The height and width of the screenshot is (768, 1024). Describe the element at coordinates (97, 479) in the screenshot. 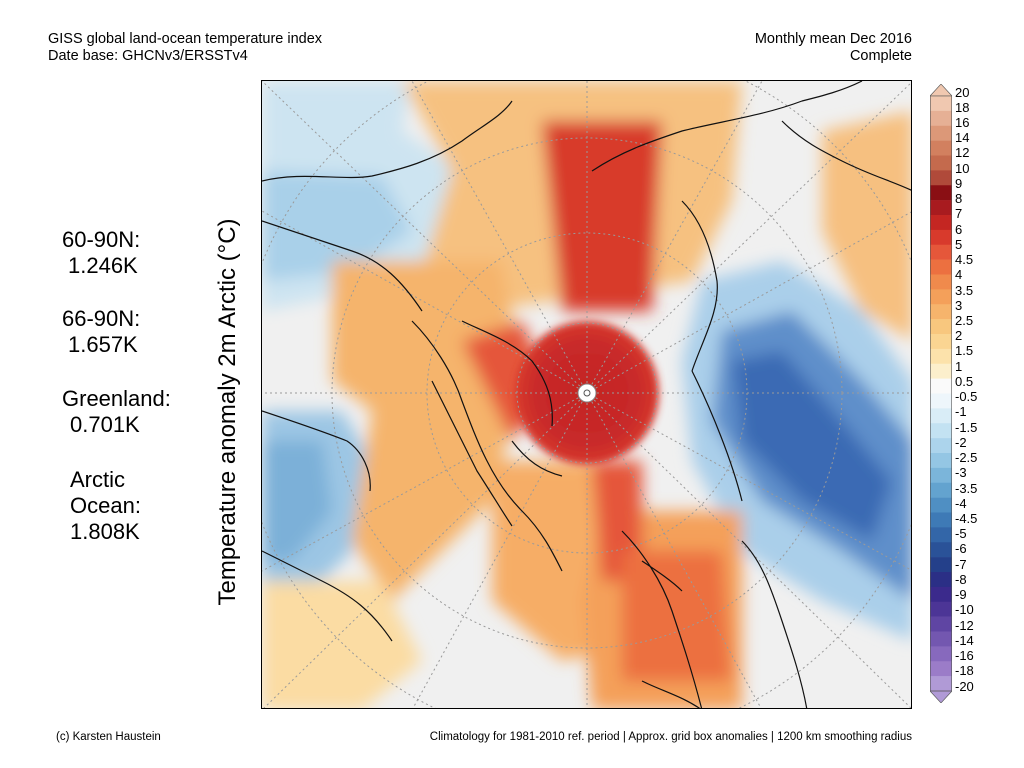

I see `stat-label: Arctic` at that location.